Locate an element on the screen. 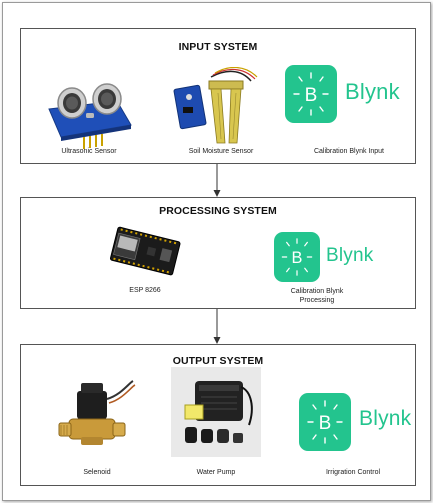 The width and height of the screenshot is (433, 503). water-pump-image is located at coordinates (216, 412).